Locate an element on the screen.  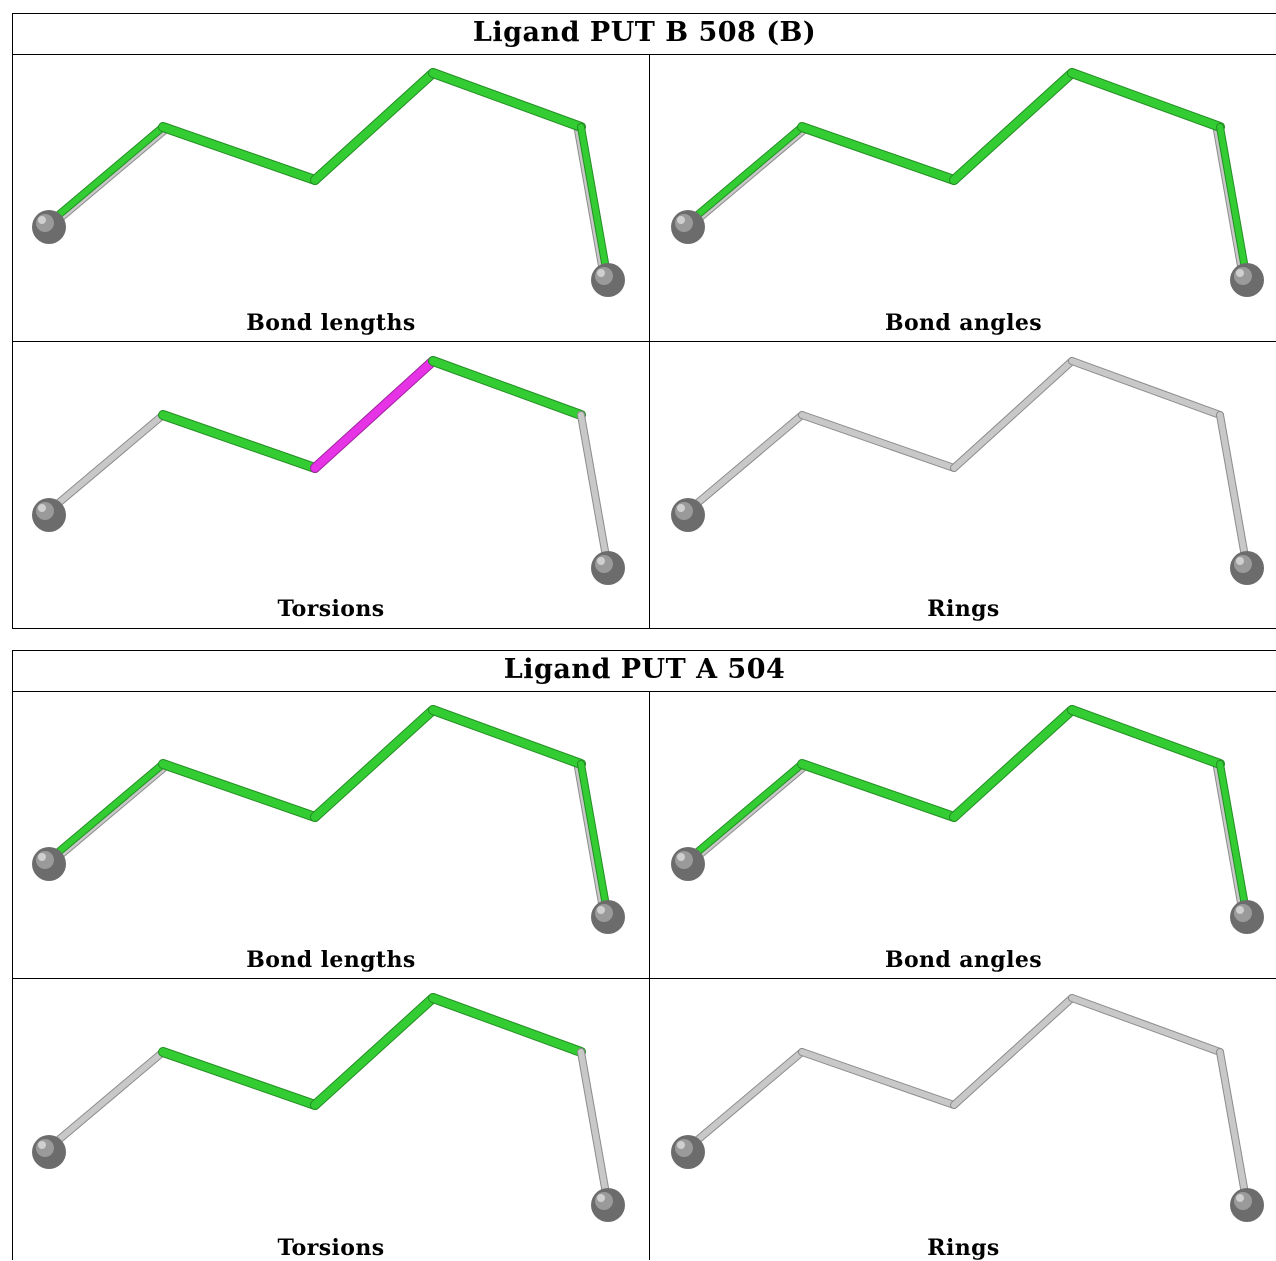
ligand-title: Ligand PUT B 508 (B) is located at coordinates (644, 34).